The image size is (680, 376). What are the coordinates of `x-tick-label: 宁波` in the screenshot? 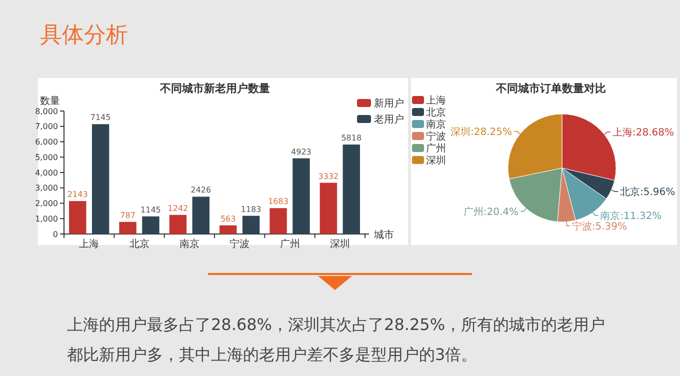 It's located at (240, 244).